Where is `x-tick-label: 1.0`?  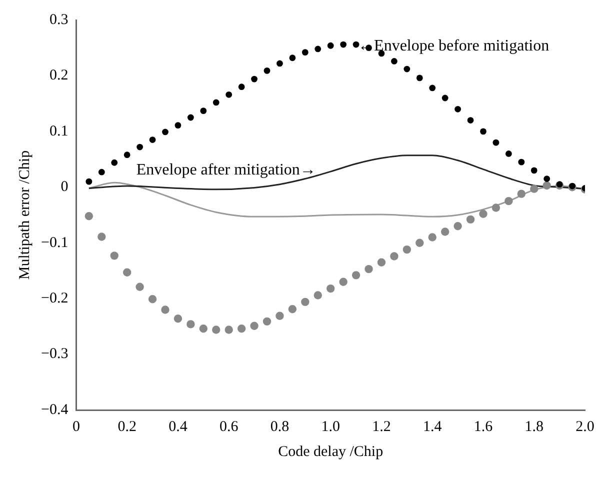
x-tick-label: 1.0 is located at coordinates (330, 426).